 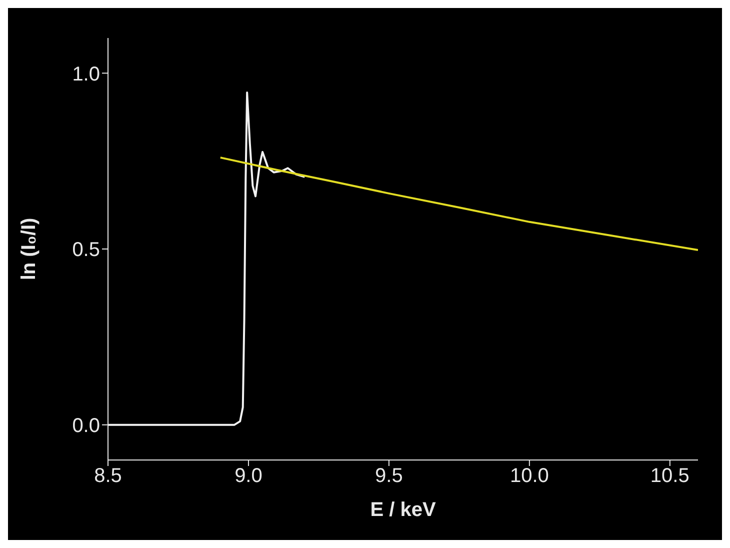 I want to click on x-tick-label: 9.0, so click(x=248, y=476).